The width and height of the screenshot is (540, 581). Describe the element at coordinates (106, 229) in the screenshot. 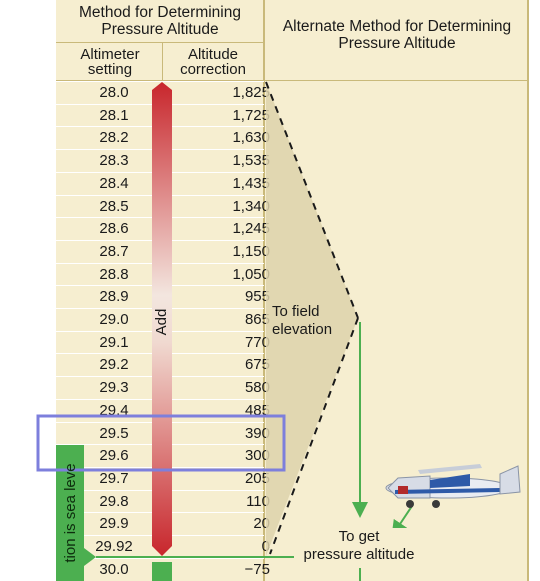

I see `altimeter-setting-cell: 28.6` at that location.